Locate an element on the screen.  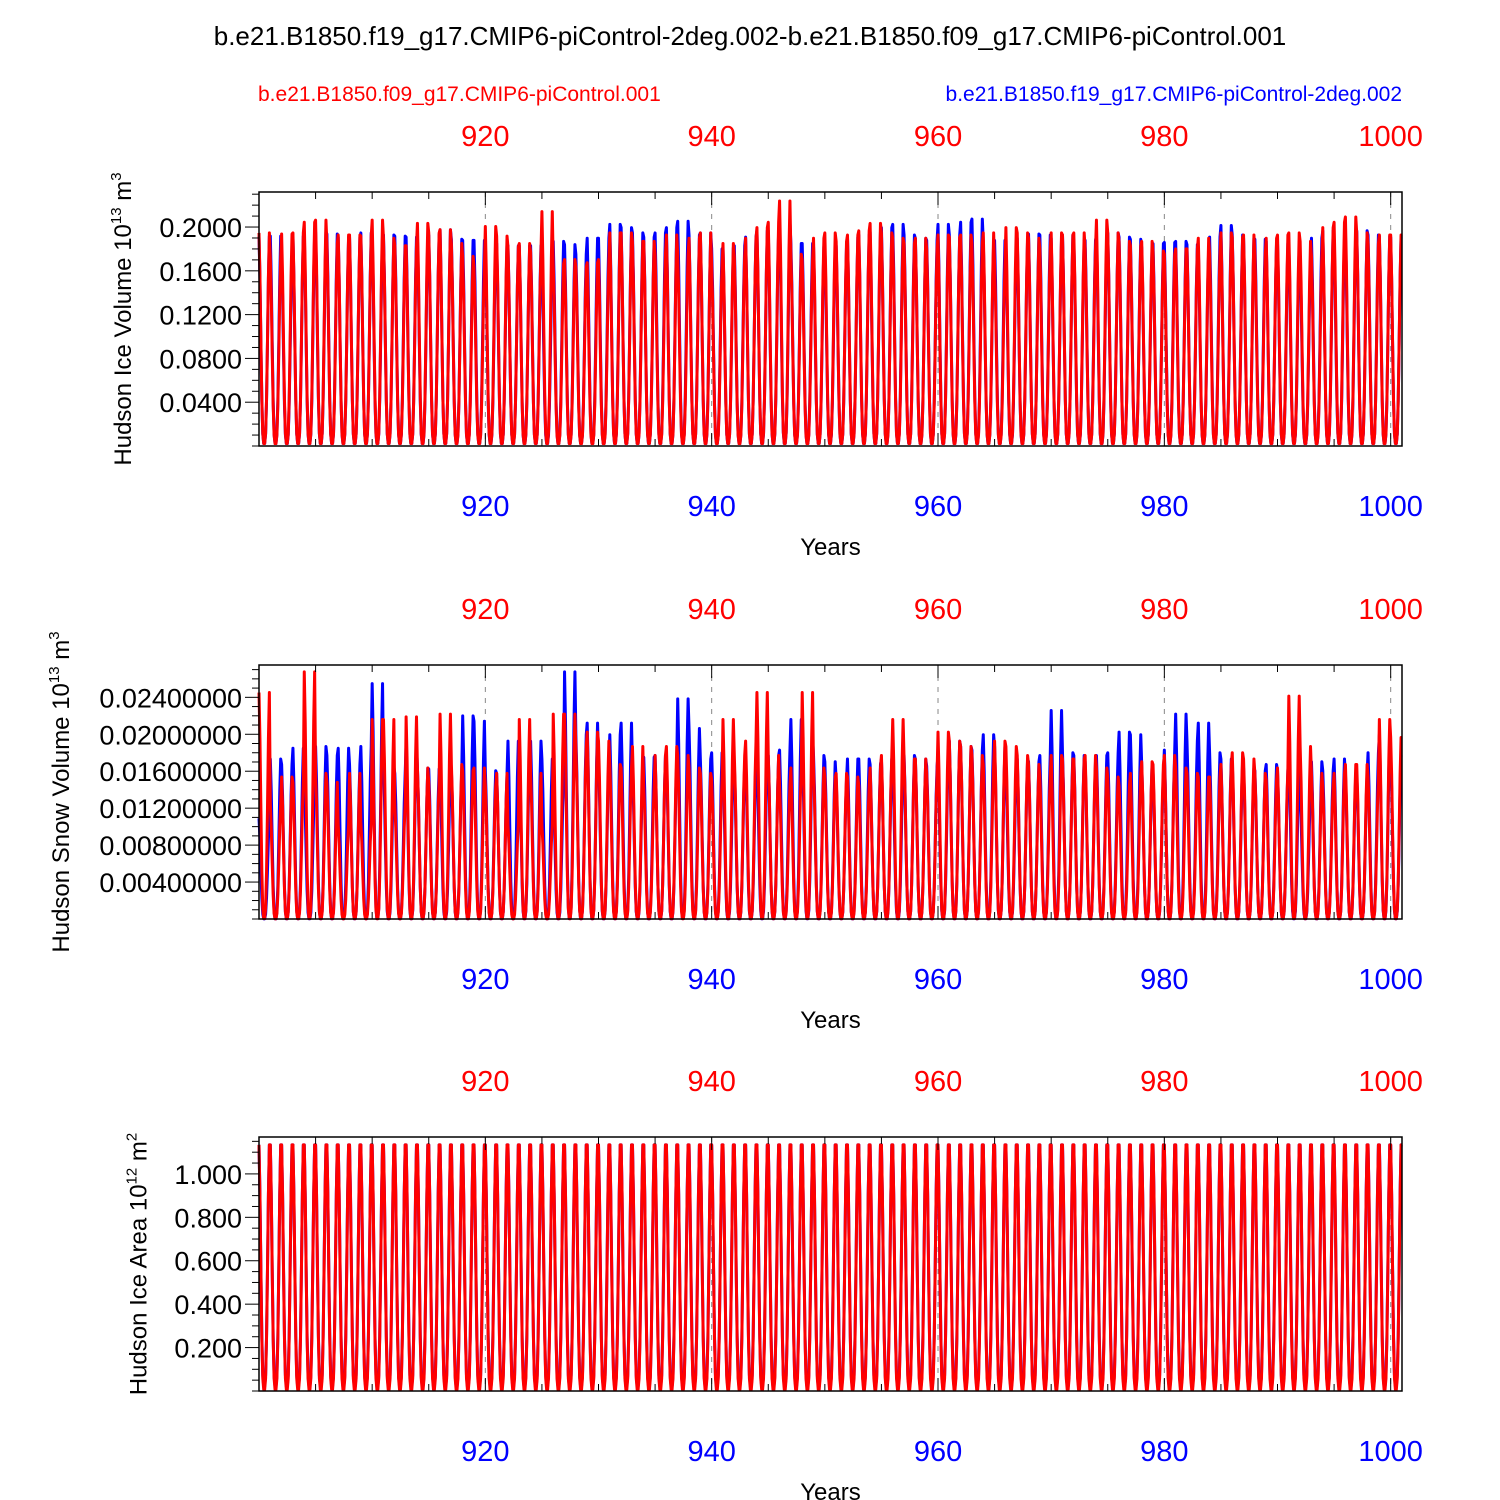
y-axis-label: Hudson Snow Volume 1013 m3 is located at coordinates (60, 791).